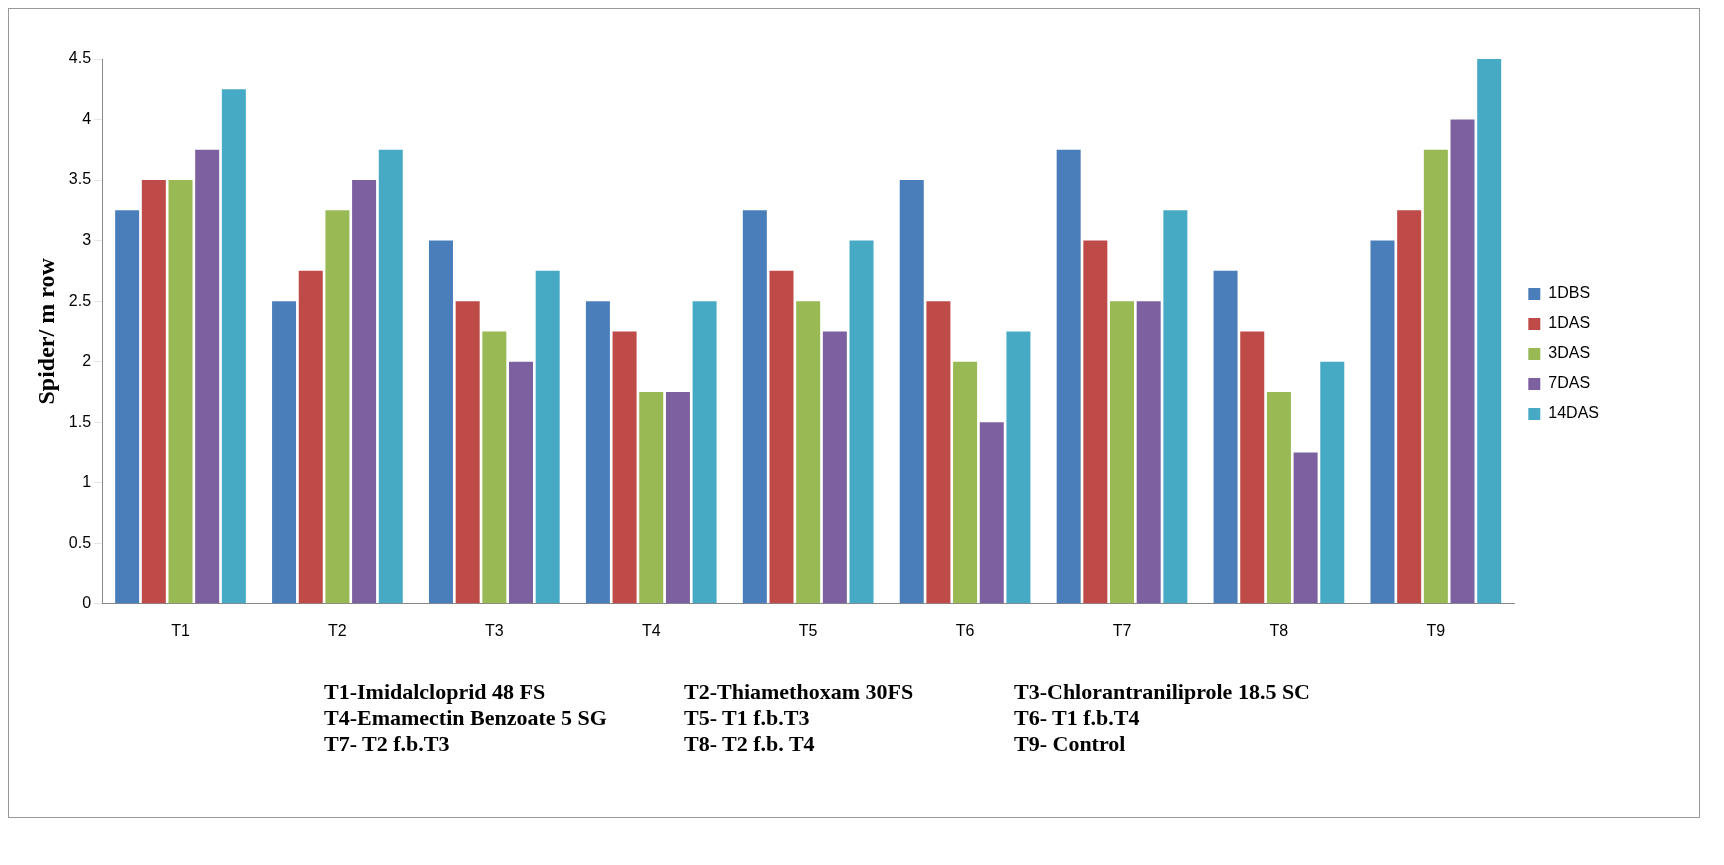  I want to click on x-tick-label: T2, so click(337, 630).